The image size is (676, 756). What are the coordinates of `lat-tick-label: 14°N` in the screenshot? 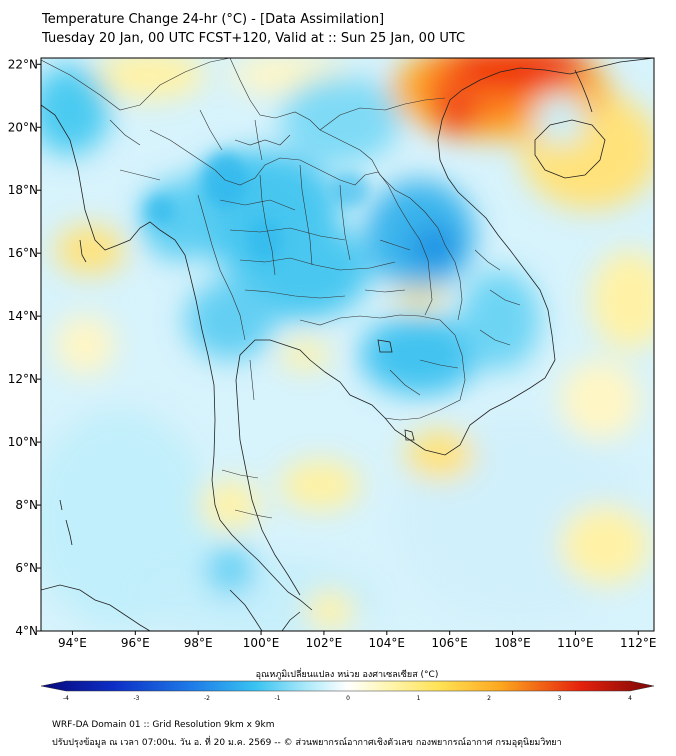 It's located at (23, 316).